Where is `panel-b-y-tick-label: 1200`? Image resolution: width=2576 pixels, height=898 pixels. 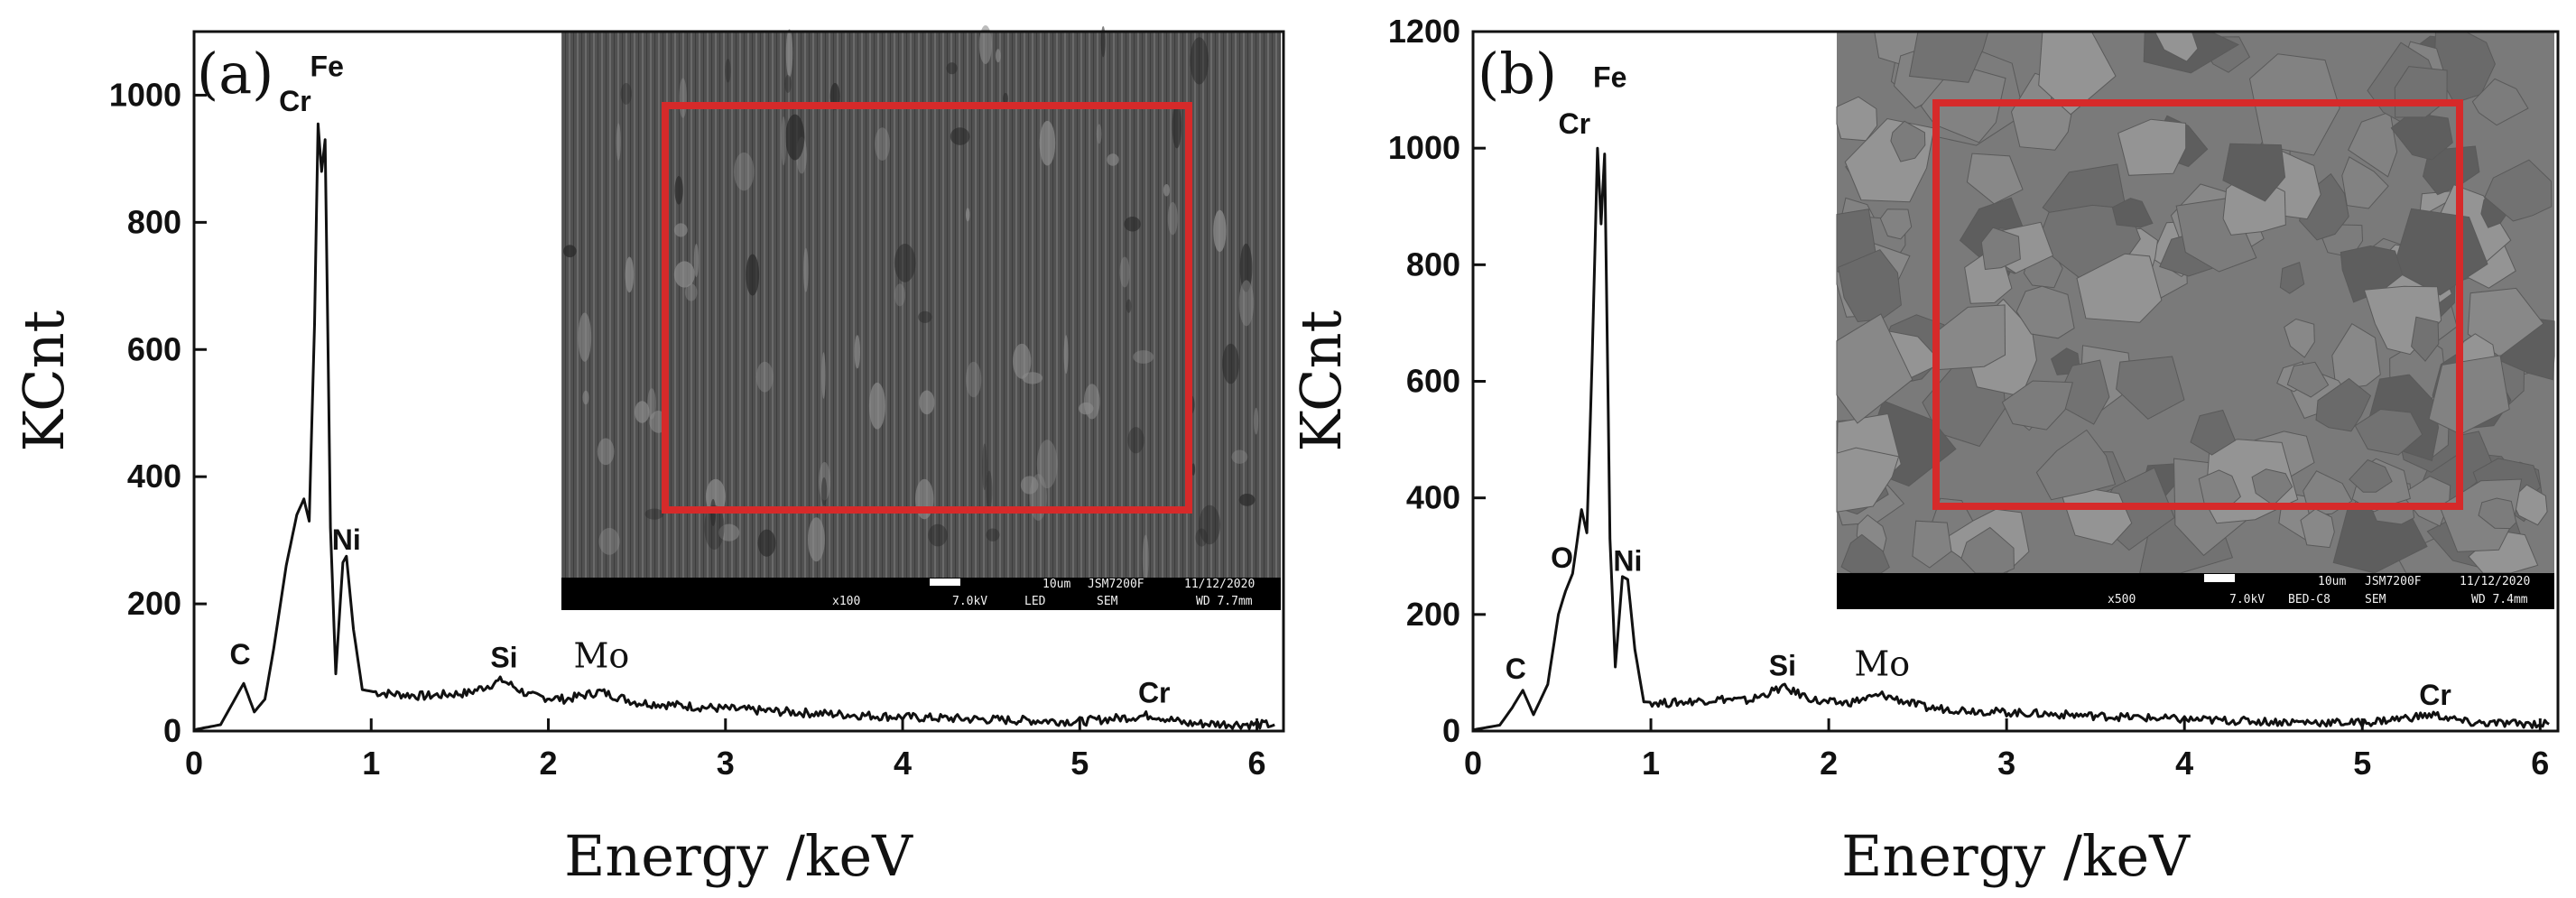 panel-b-y-tick-label: 1200 is located at coordinates (1424, 31).